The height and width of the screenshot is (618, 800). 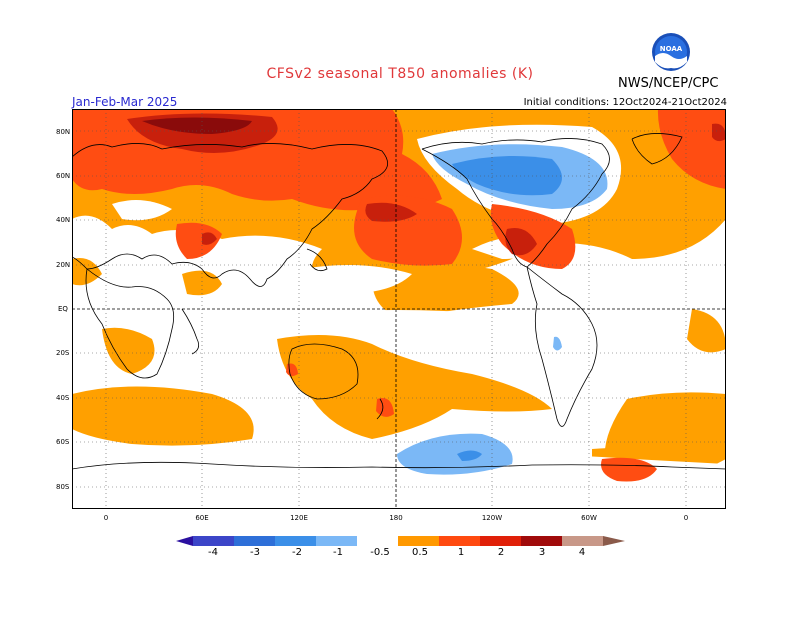 What do you see at coordinates (63, 487) in the screenshot?
I see `lat-label: 80S` at bounding box center [63, 487].